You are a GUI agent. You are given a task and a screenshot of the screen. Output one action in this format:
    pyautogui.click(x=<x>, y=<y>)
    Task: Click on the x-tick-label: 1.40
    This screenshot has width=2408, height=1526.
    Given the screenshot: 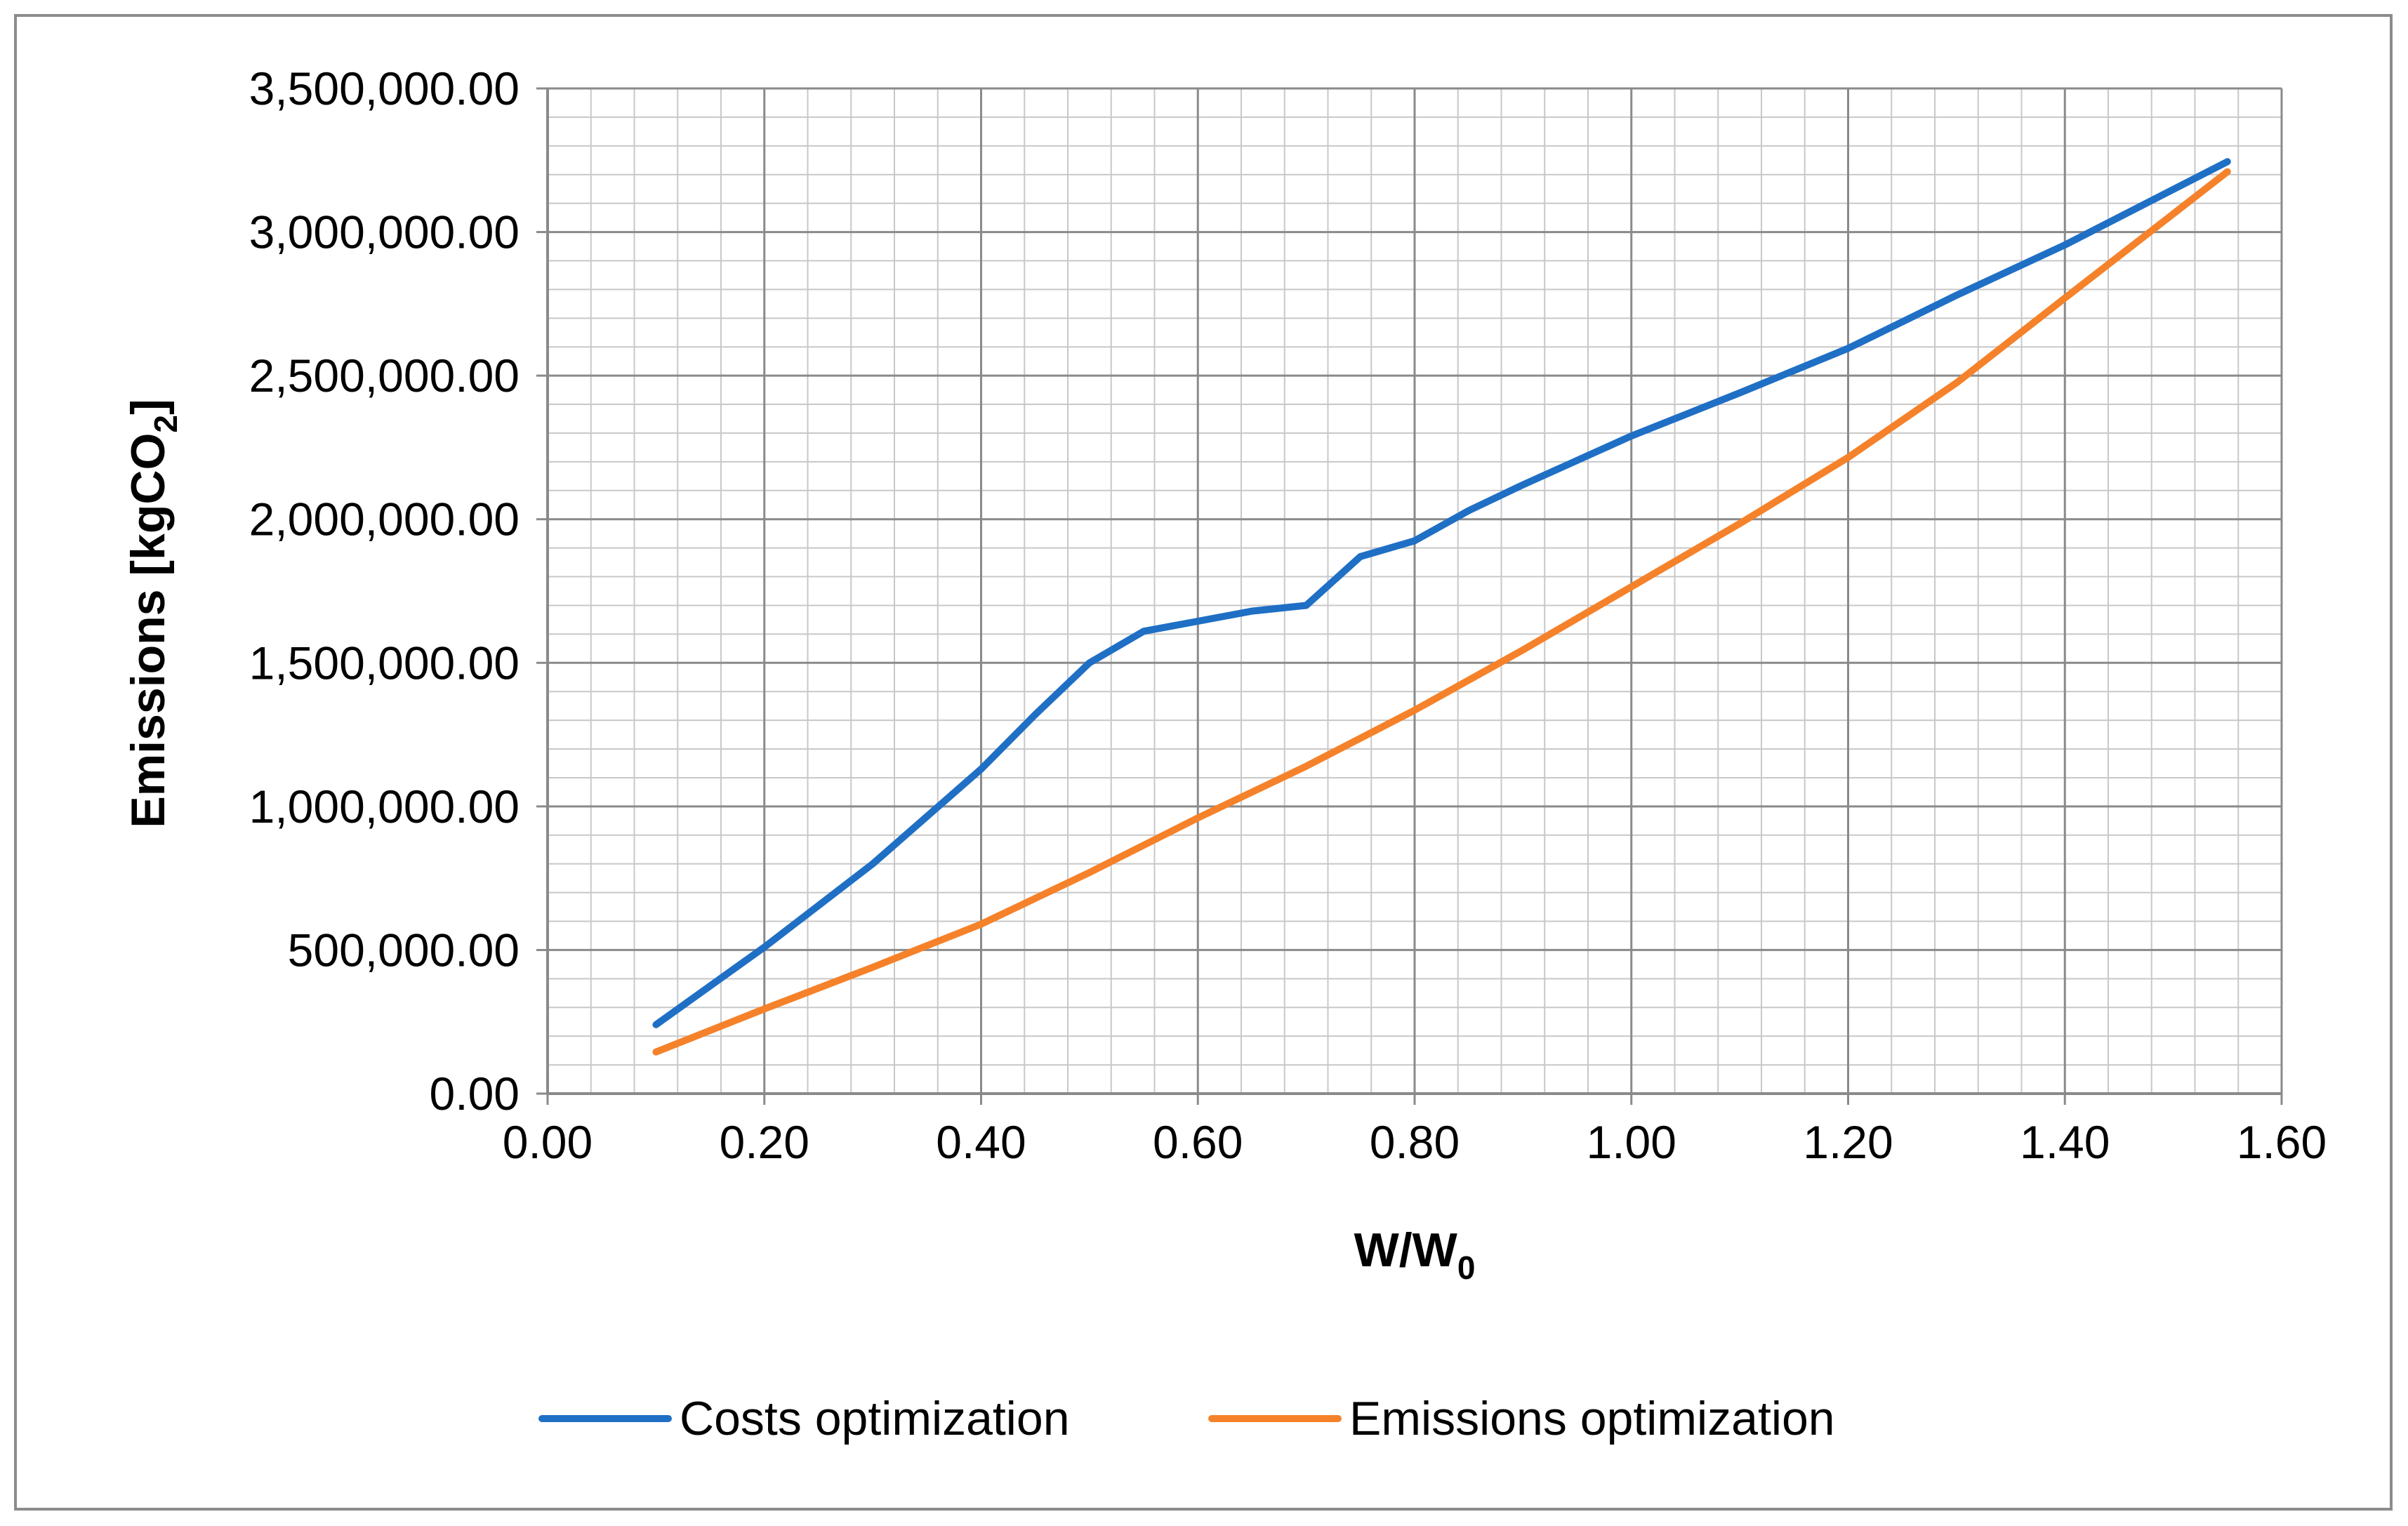 What is the action you would take?
    pyautogui.click(x=2065, y=1142)
    